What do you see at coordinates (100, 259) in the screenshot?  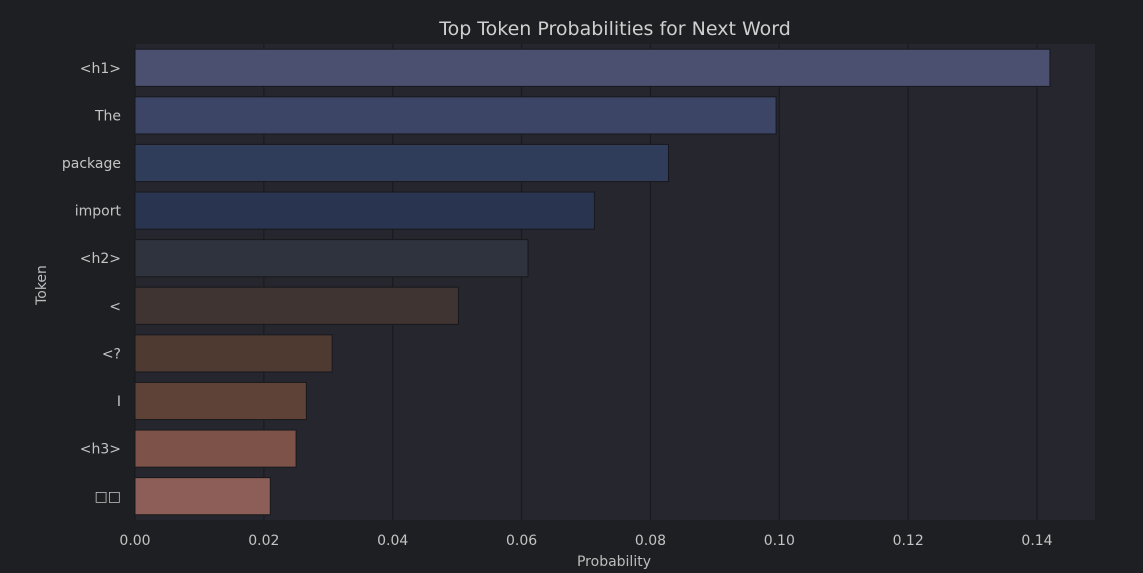 I see `y-tick-label-4: <h2>` at bounding box center [100, 259].